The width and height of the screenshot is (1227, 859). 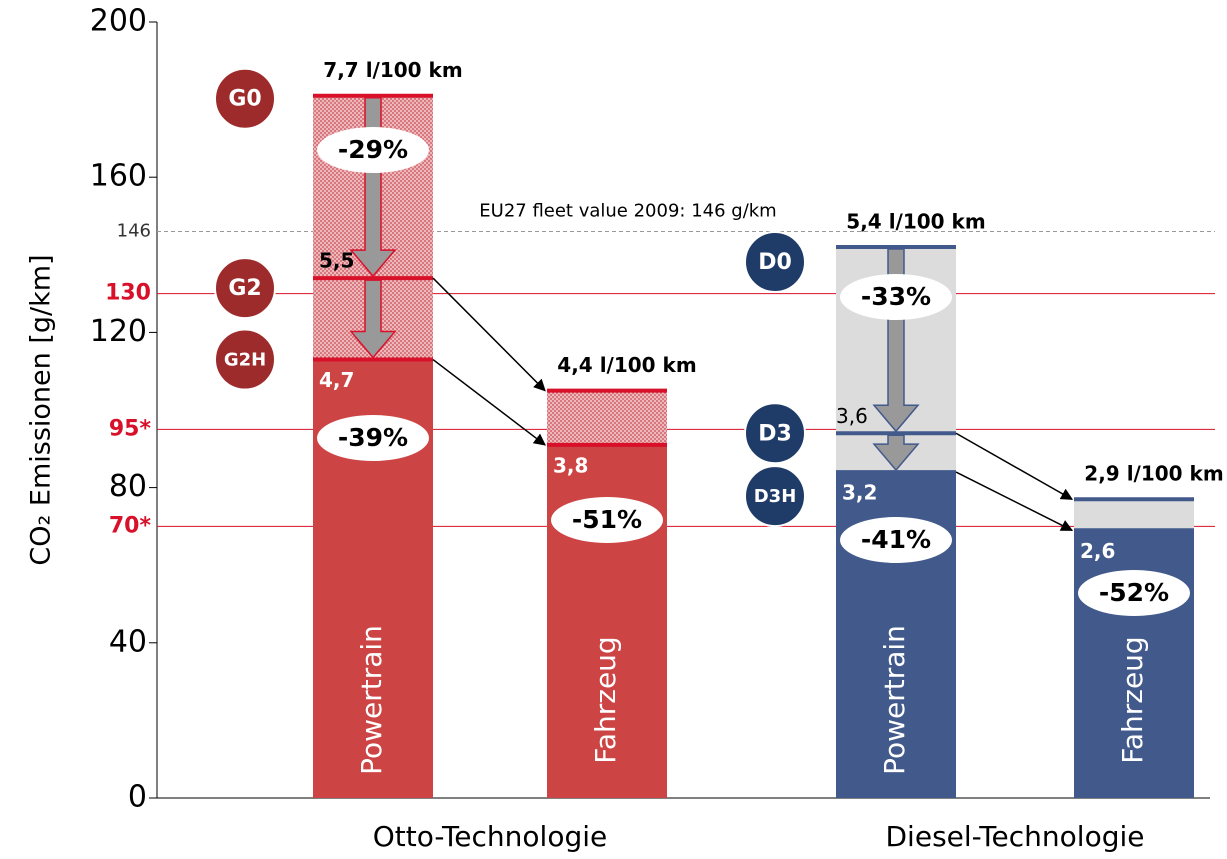 I want to click on fuel-top-label: 5,4 l/100 km, so click(x=915, y=222).